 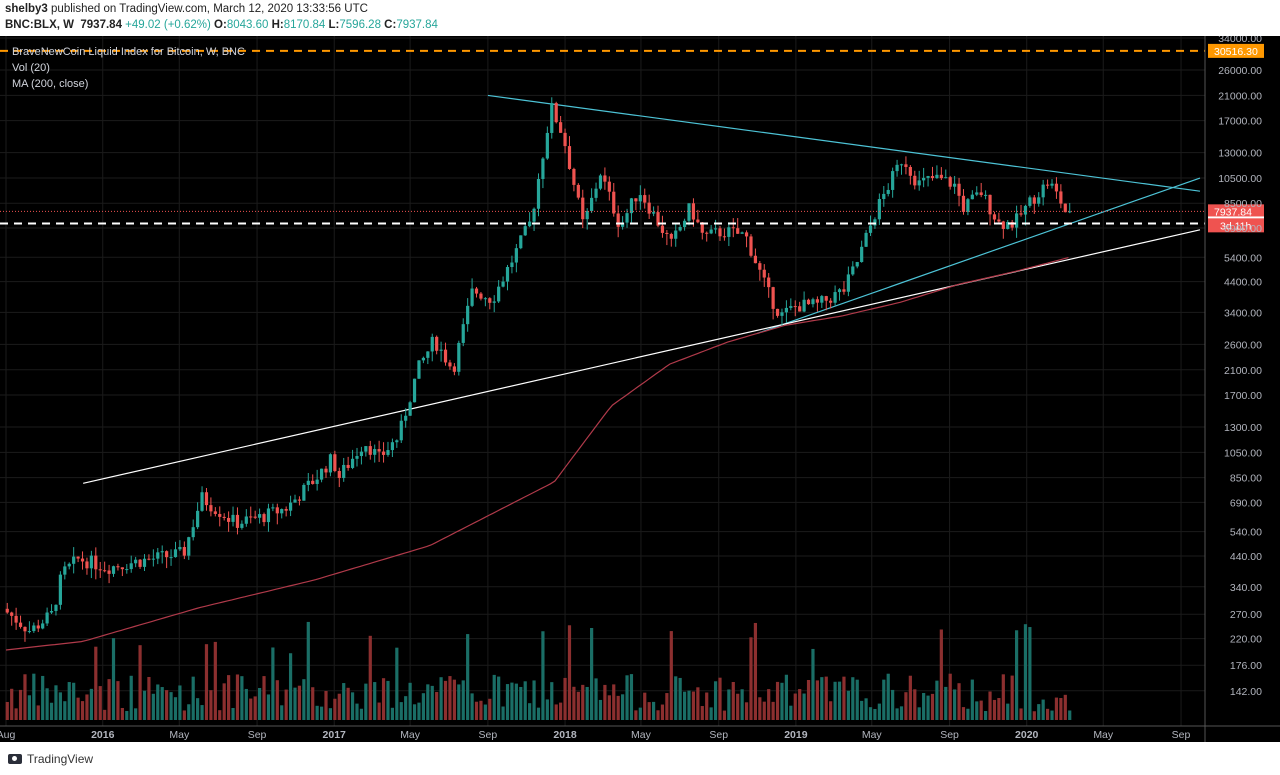 What do you see at coordinates (488, 735) in the screenshot?
I see `x-tick-label: Sep` at bounding box center [488, 735].